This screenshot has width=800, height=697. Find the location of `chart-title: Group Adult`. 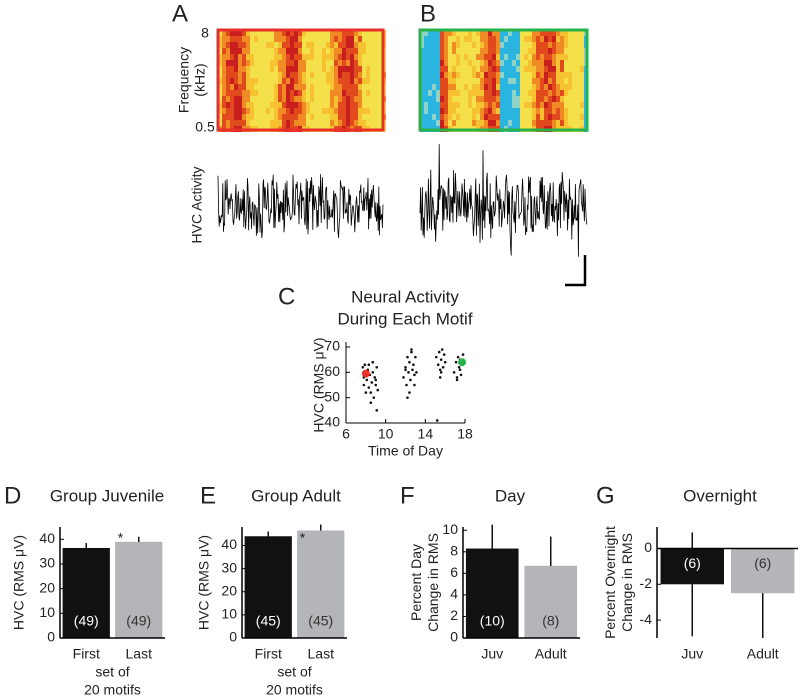

chart-title: Group Adult is located at coordinates (296, 495).